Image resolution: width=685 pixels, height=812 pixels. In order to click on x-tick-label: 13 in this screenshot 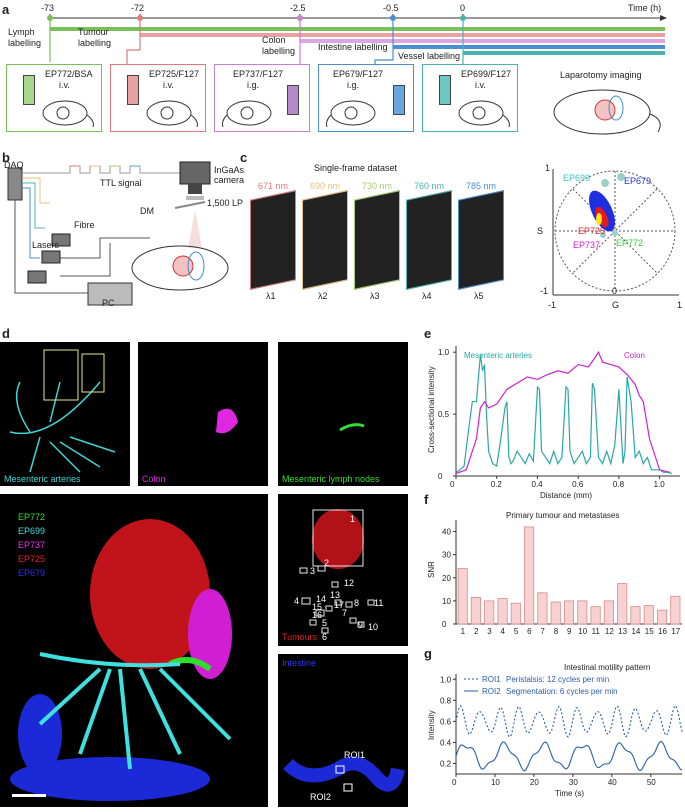, I will do `click(622, 631)`.